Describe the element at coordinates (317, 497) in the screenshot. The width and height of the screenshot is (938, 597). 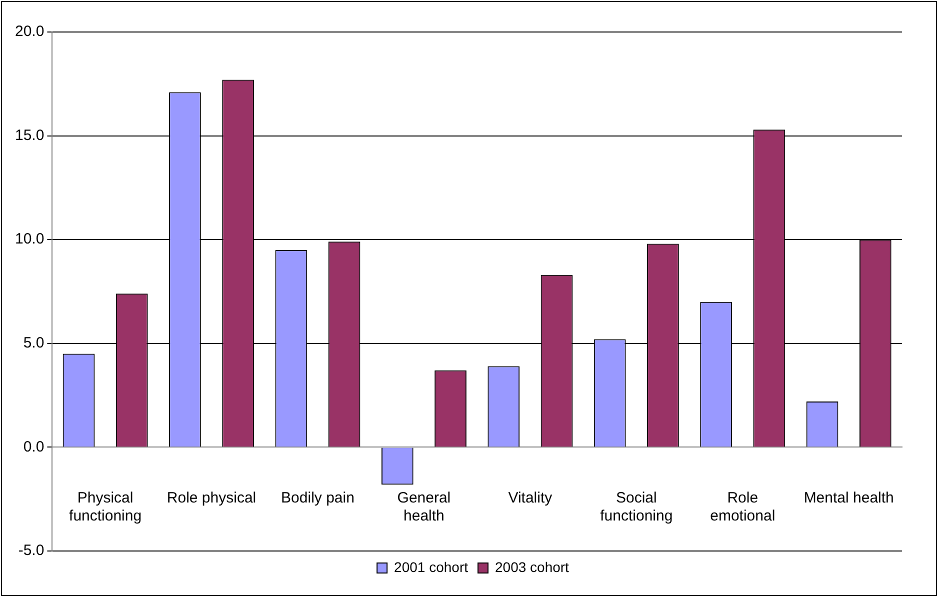
I see `x-tick-label: Bodily pain` at that location.